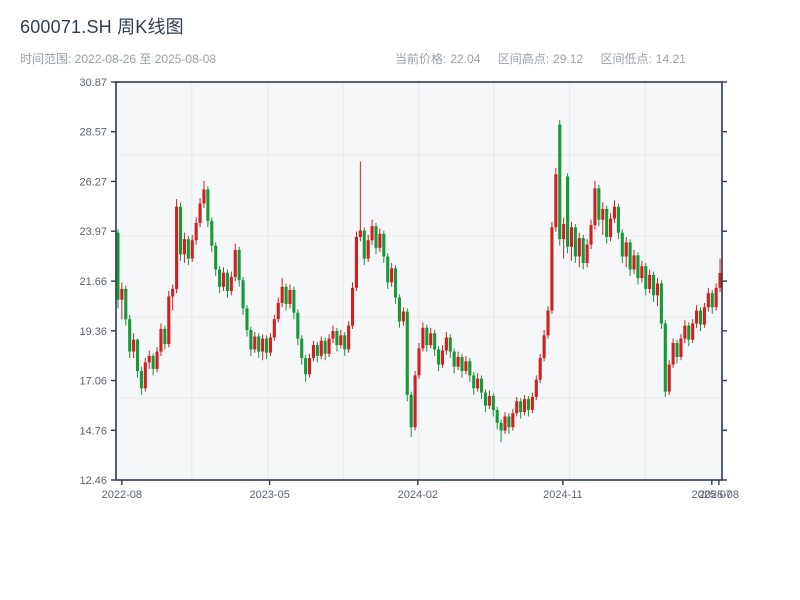 The height and width of the screenshot is (600, 800). Describe the element at coordinates (93, 133) in the screenshot. I see `y-tick-label: 28.57` at that location.